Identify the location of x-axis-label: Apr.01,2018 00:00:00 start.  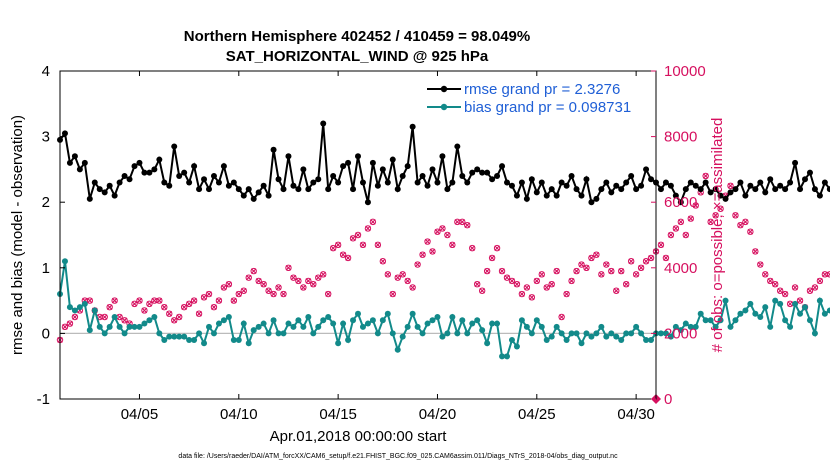
(359, 436).